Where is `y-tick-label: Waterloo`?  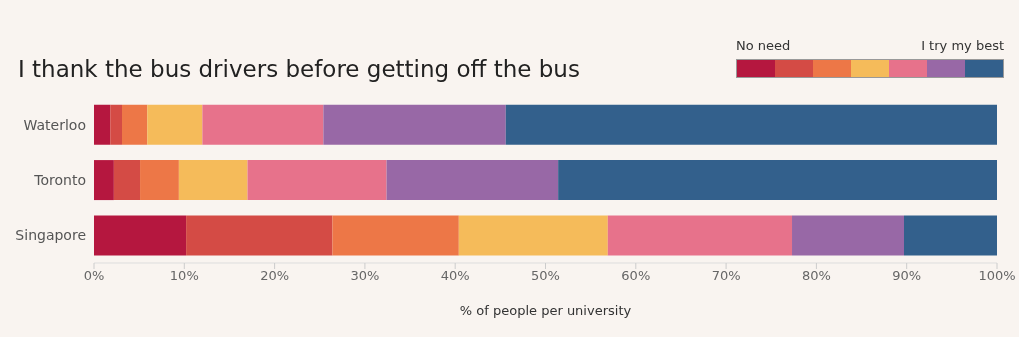
y-tick-label: Waterloo is located at coordinates (54, 124).